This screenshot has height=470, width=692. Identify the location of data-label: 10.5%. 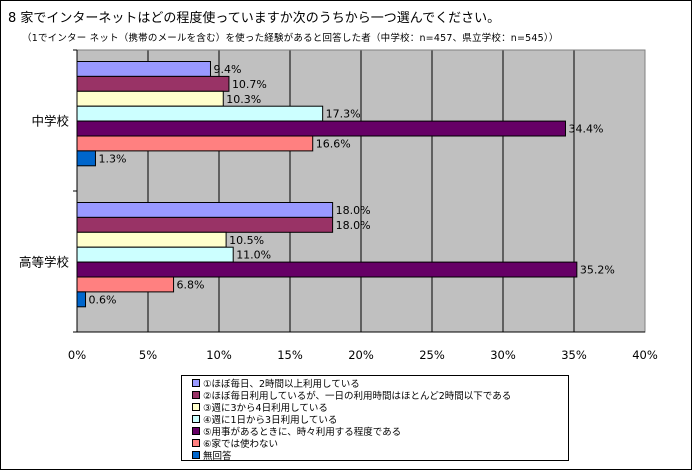
(246, 240).